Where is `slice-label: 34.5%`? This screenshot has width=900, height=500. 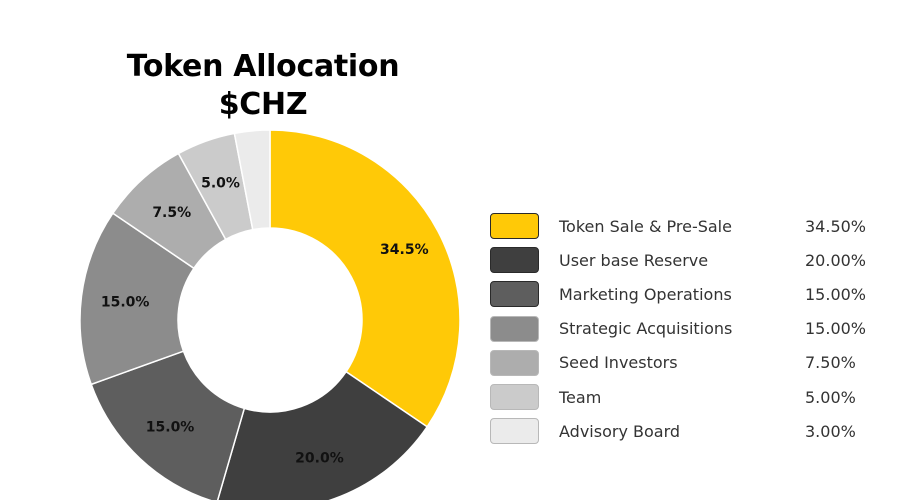
slice-label: 34.5% is located at coordinates (404, 250).